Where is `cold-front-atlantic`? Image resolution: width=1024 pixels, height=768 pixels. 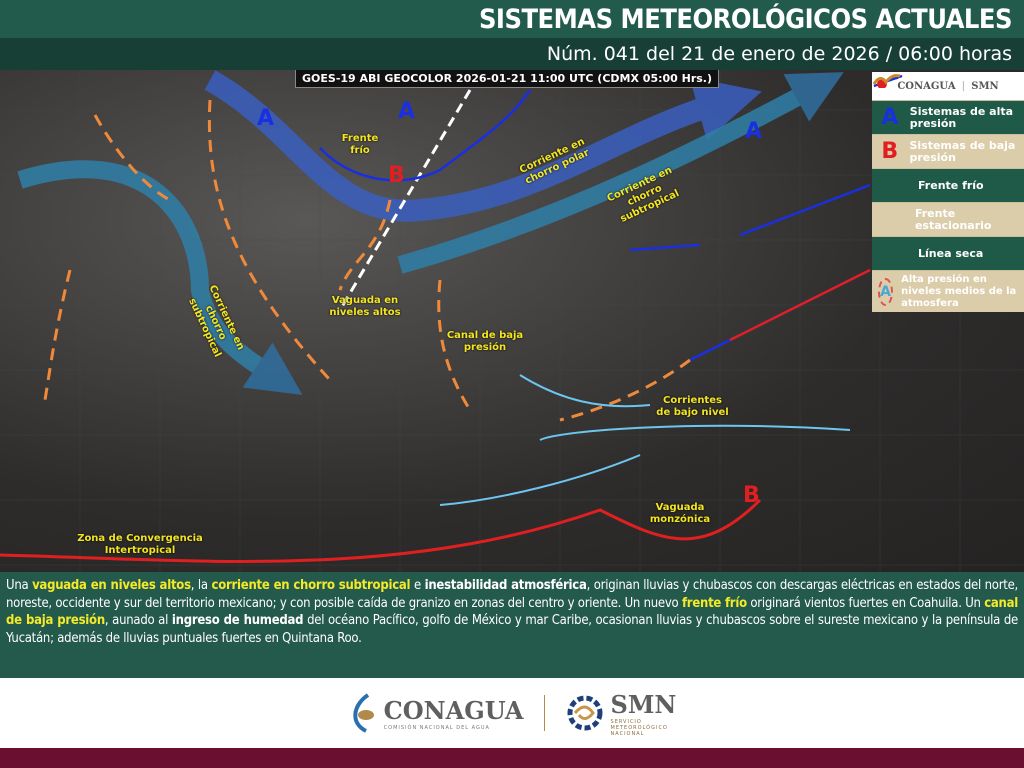 cold-front-atlantic is located at coordinates (805, 210).